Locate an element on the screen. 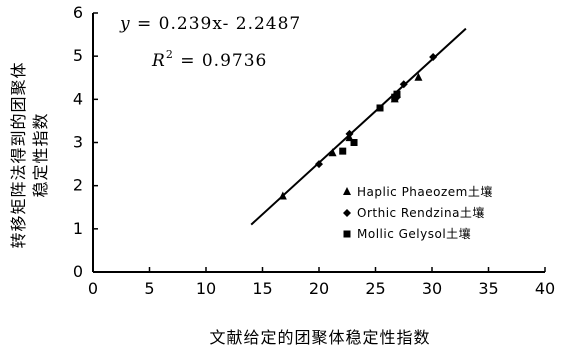 The height and width of the screenshot is (353, 571). y-tick-label: 6 is located at coordinates (78, 12).